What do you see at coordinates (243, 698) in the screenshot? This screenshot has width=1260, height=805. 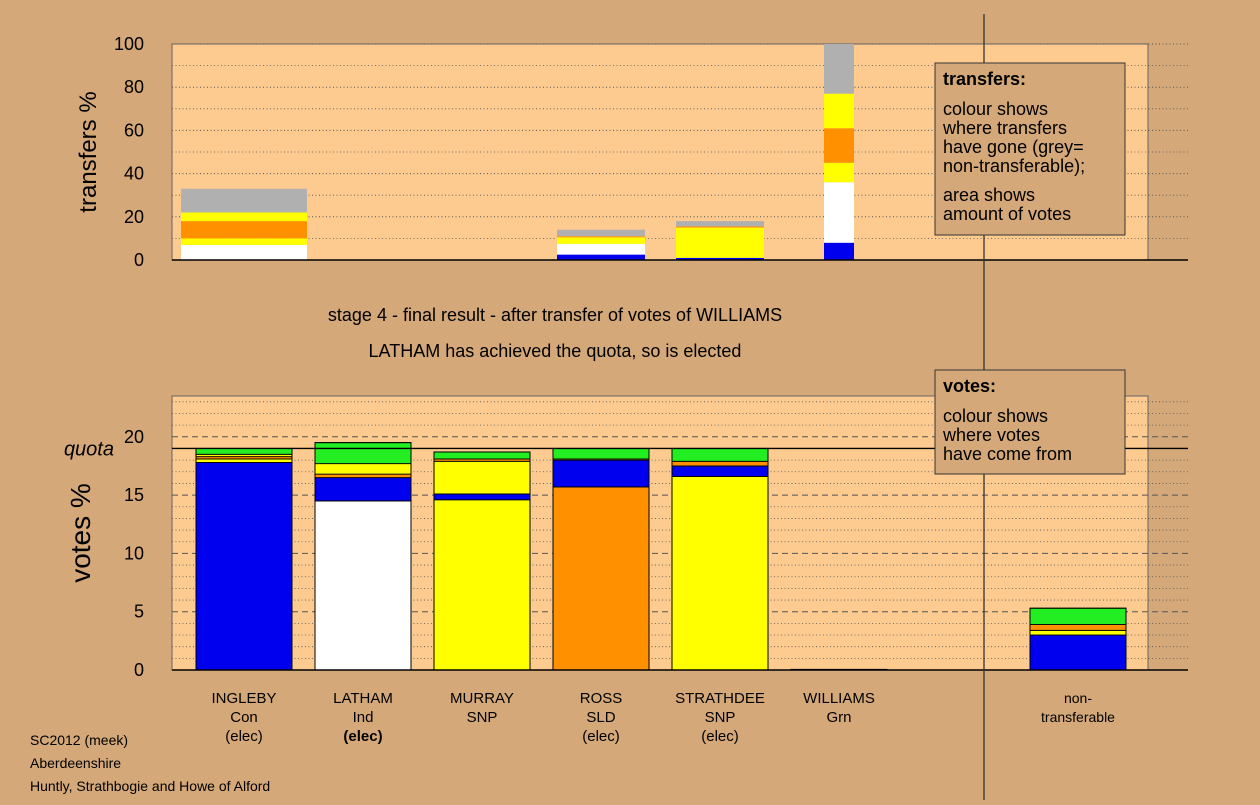 I see `candidate-name: INGLEBY` at bounding box center [243, 698].